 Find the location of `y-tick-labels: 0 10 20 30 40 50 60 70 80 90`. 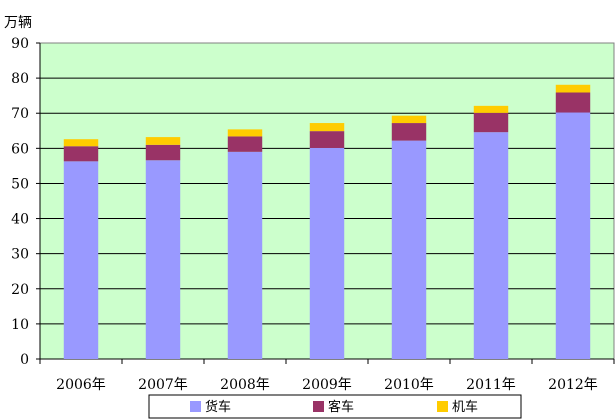

y-tick-labels: 0 10 20 30 40 50 60 70 80 90 is located at coordinates (20, 202).